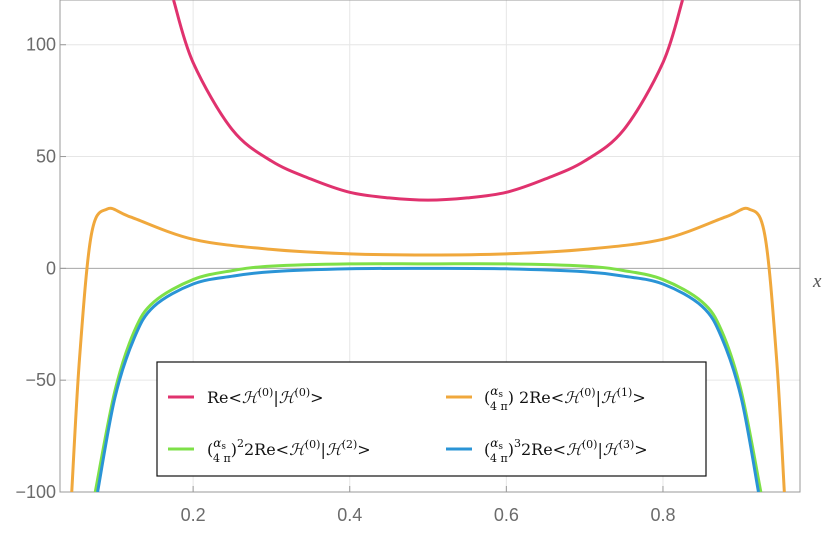 The height and width of the screenshot is (536, 830). What do you see at coordinates (35, 492) in the screenshot?
I see `y-tick-label-4: −100` at bounding box center [35, 492].